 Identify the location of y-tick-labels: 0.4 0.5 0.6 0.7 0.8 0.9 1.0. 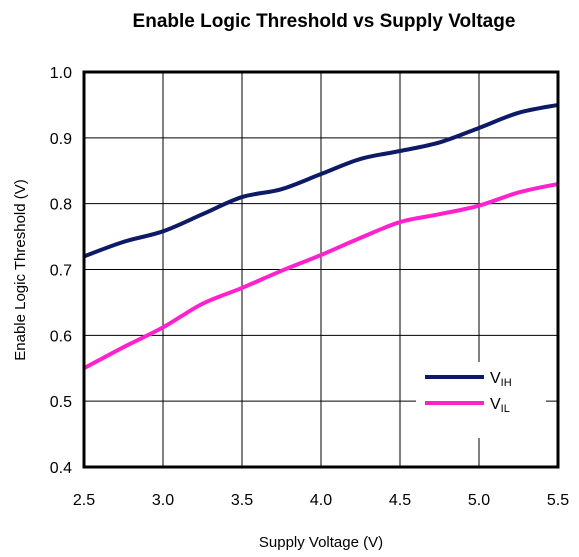
(61, 271).